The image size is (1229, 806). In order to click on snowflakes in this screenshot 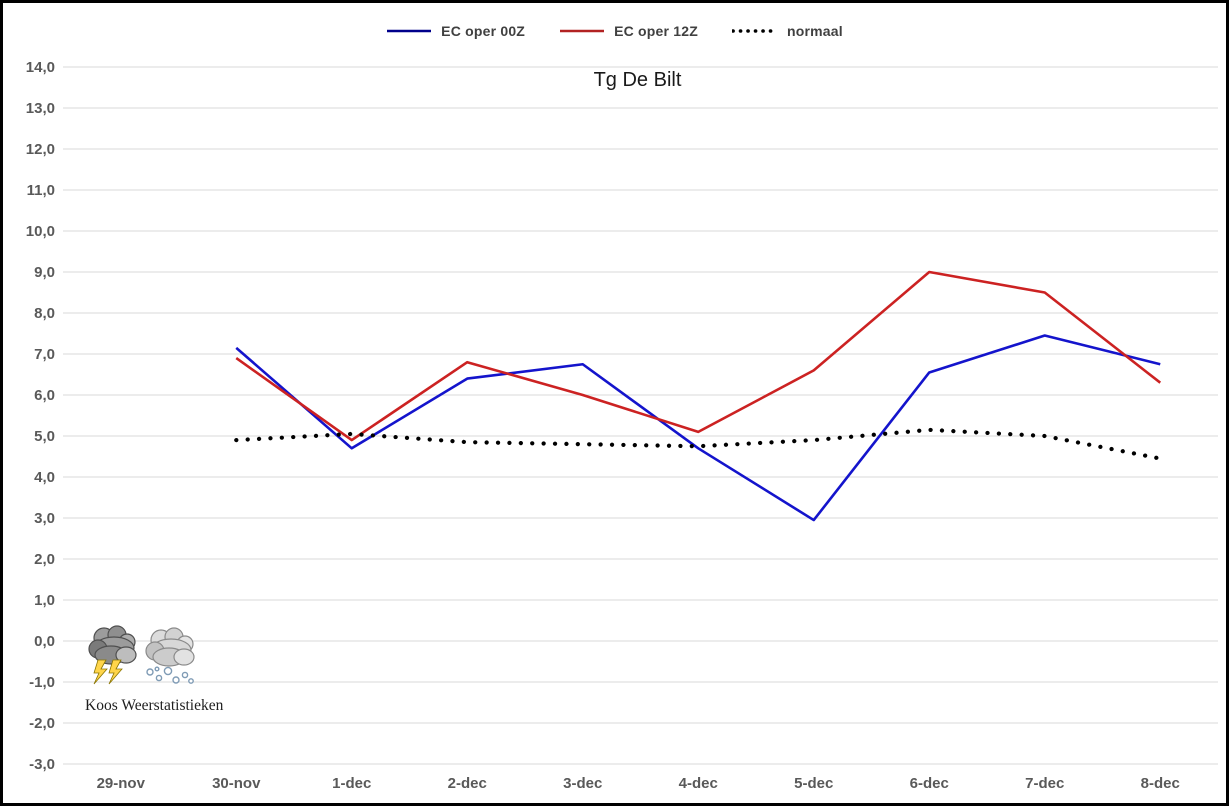, I will do `click(170, 675)`.